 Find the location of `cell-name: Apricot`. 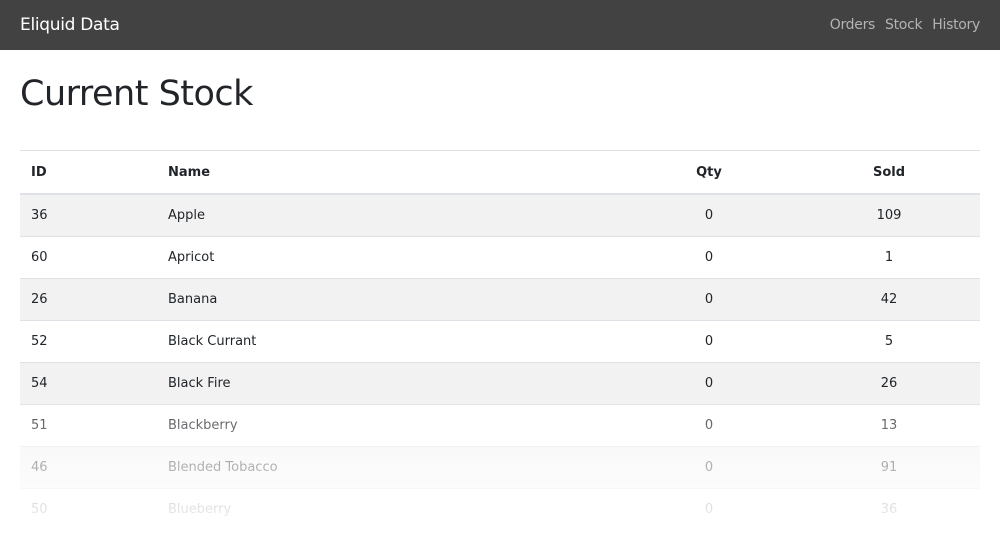

cell-name: Apricot is located at coordinates (388, 257).